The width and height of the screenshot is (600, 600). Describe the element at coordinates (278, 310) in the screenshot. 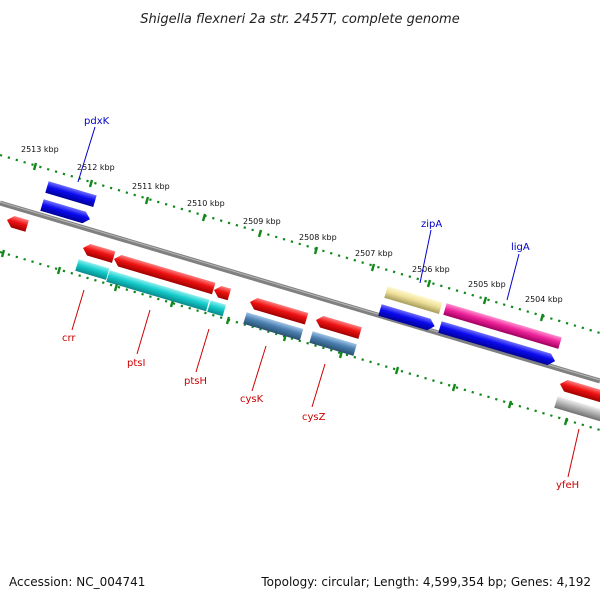

I see `gene-cysK` at that location.